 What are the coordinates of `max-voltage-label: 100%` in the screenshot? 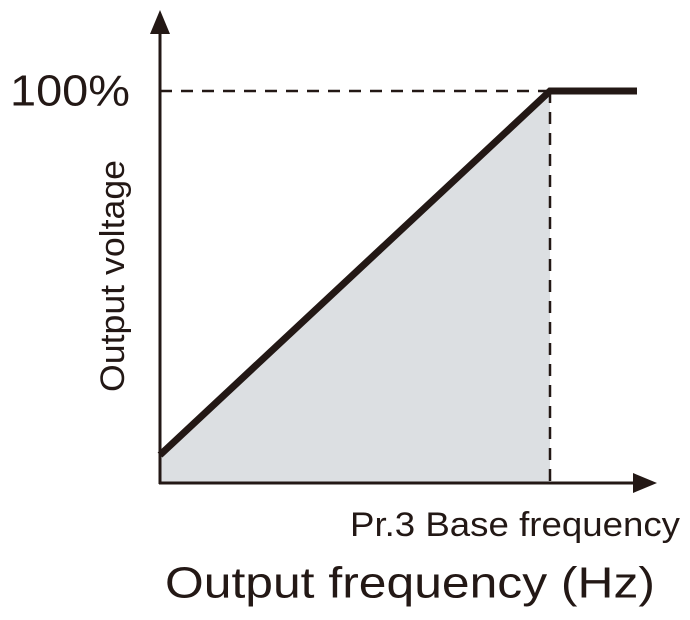 It's located at (70, 91).